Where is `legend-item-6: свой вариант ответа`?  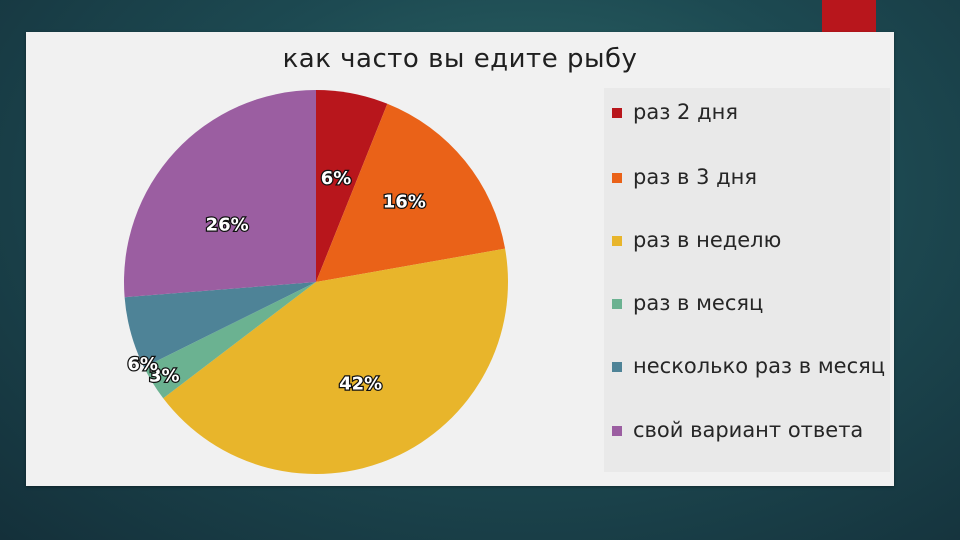 legend-item-6: свой вариант ответа is located at coordinates (753, 430).